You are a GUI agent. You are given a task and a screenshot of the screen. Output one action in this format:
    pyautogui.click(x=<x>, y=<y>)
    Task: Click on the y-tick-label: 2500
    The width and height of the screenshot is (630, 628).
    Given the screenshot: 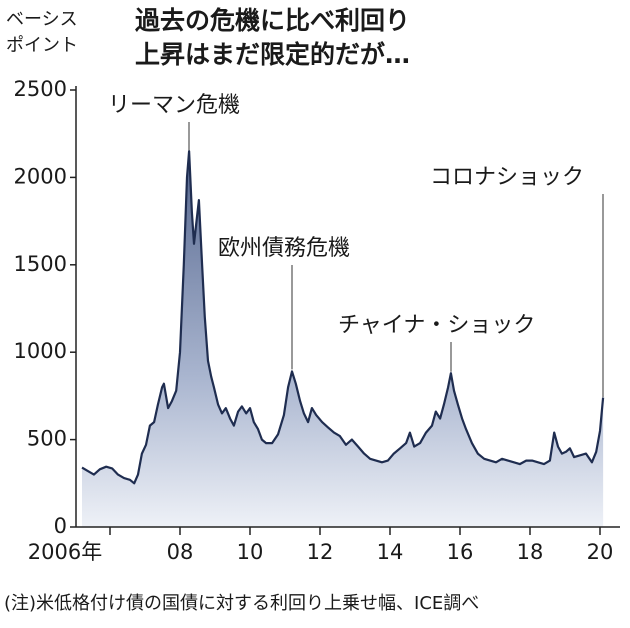 What is the action you would take?
    pyautogui.click(x=40, y=89)
    